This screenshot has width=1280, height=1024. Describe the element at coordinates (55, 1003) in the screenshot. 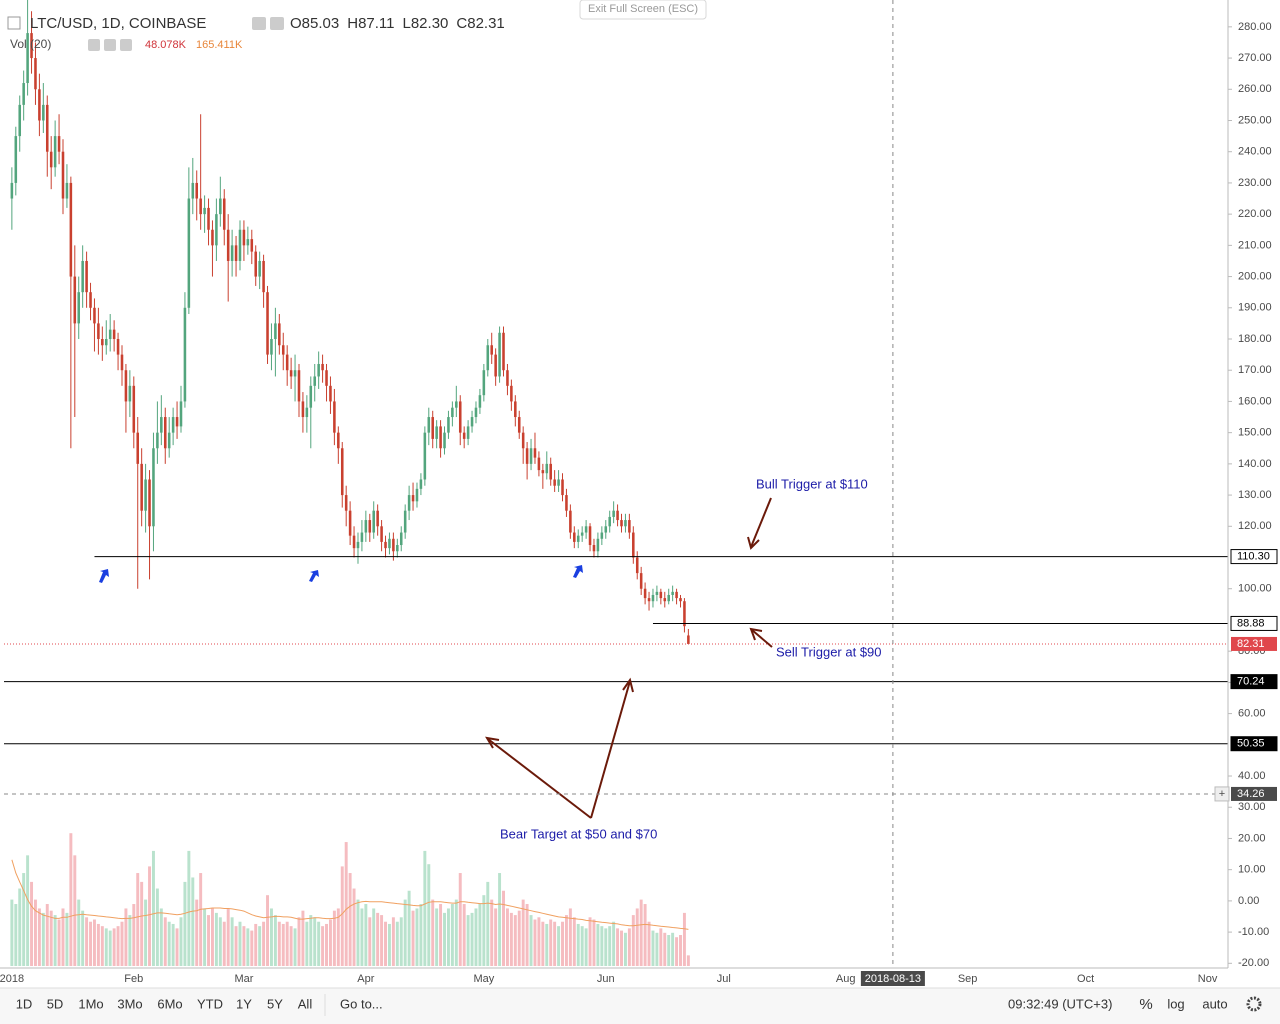

I see `range-button: 5D` at that location.